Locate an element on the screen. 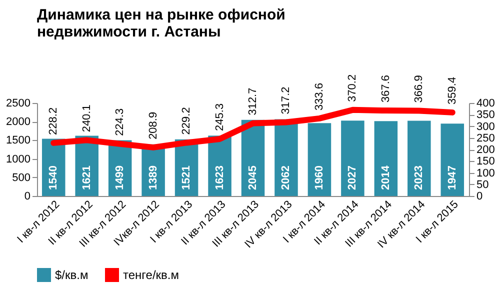 This screenshot has height=293, width=500. data-label: 2023 is located at coordinates (419, 178).